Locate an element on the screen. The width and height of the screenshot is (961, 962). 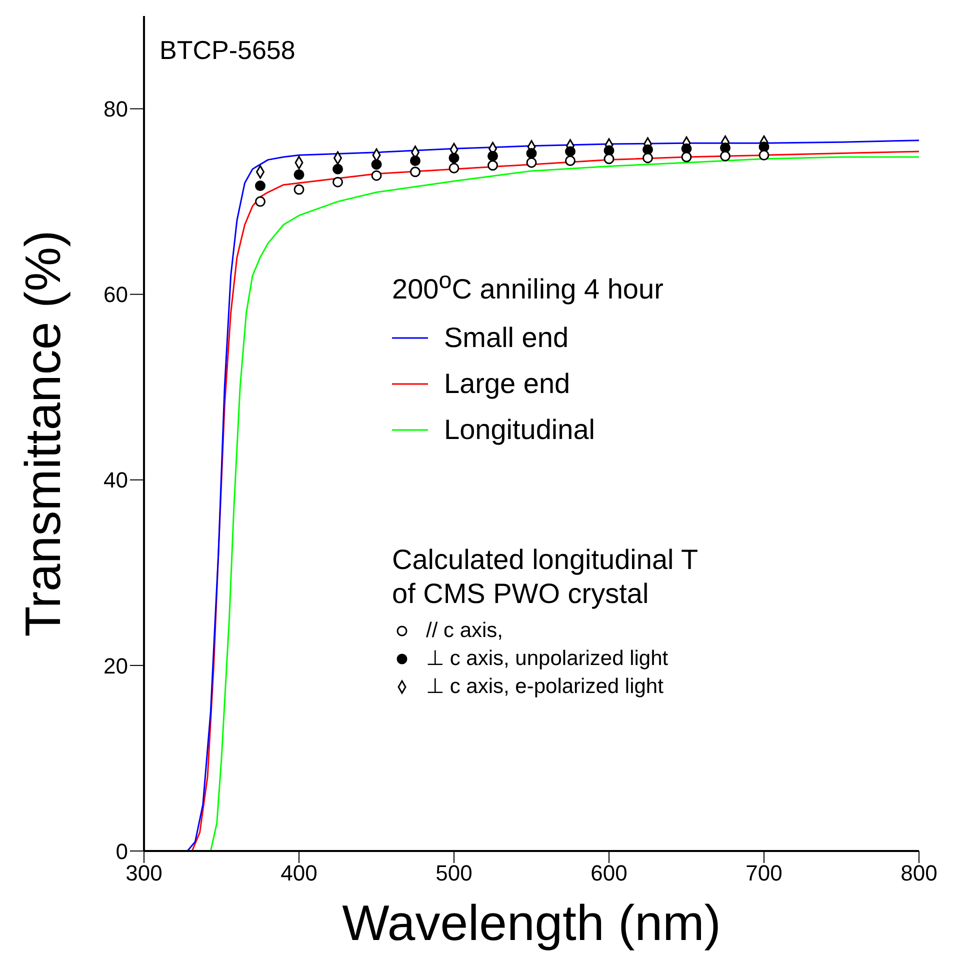
x-tick-label: 400 is located at coordinates (299, 873).